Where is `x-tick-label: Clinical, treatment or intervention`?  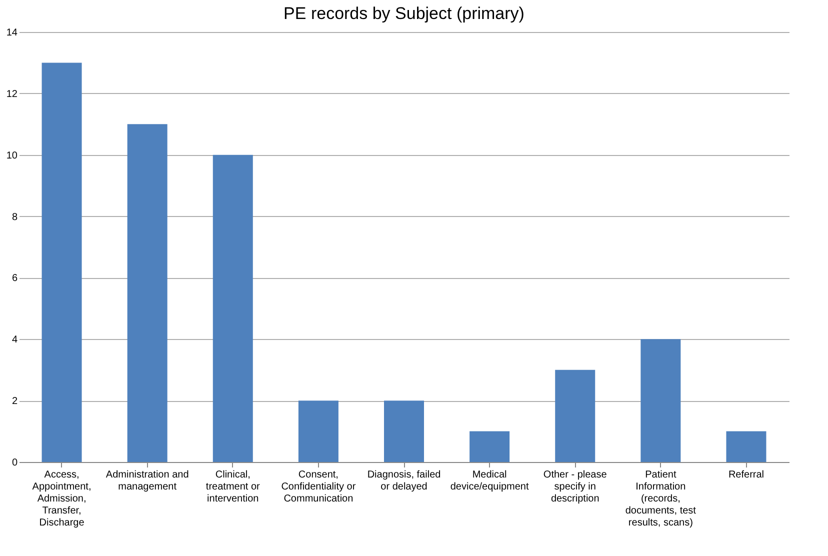
x-tick-label: Clinical, treatment or intervention is located at coordinates (233, 487).